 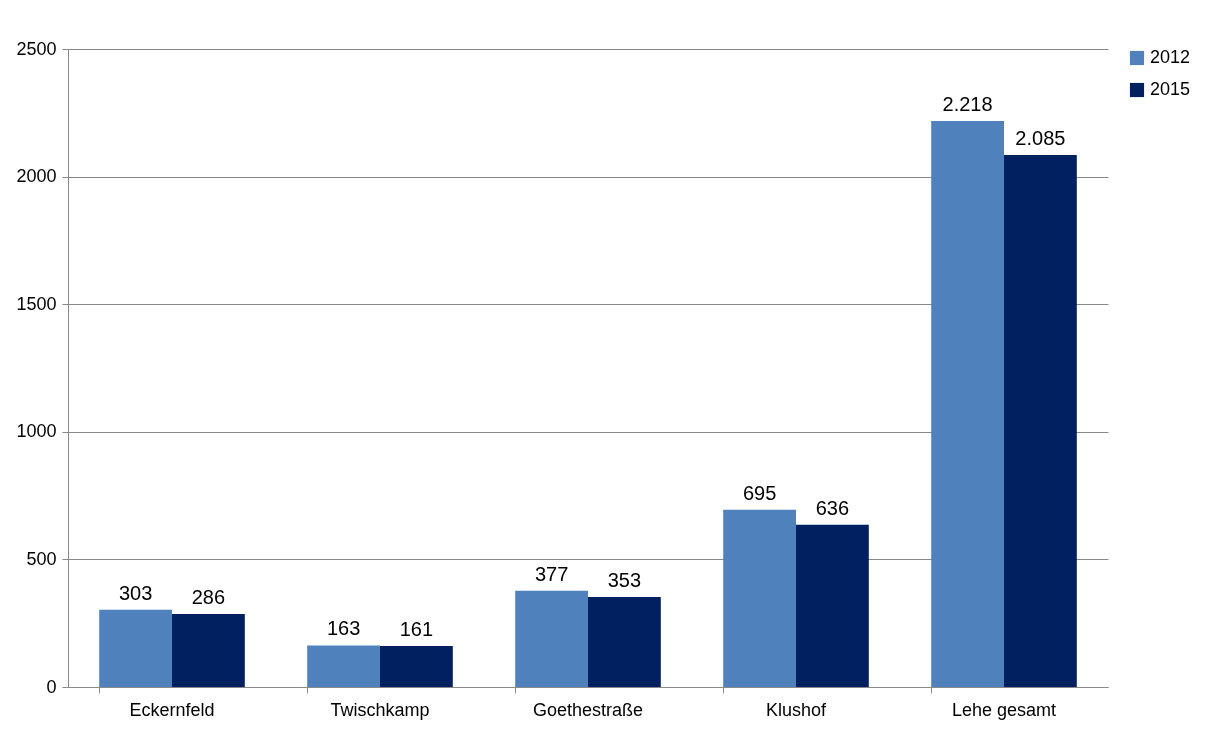 I want to click on x-tick-label: Eckernfeld, so click(x=172, y=709).